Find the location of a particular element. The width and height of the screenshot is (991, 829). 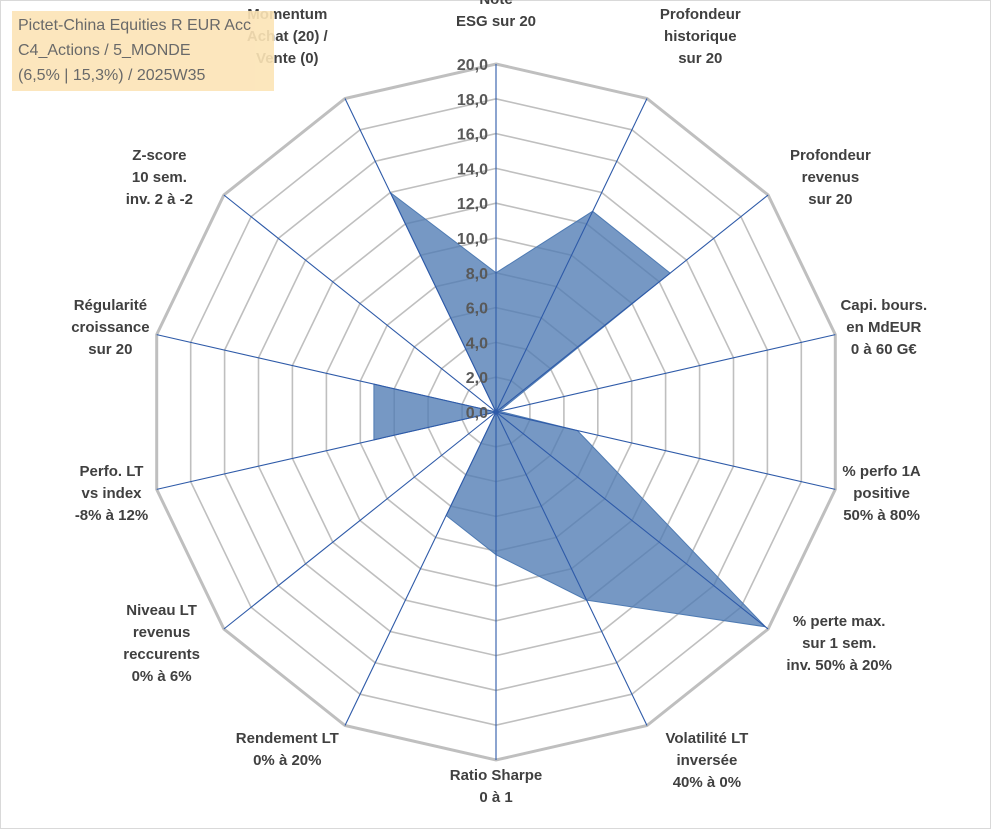

axis-label: Volatilité LT inversée 40% à 0% is located at coordinates (707, 760).